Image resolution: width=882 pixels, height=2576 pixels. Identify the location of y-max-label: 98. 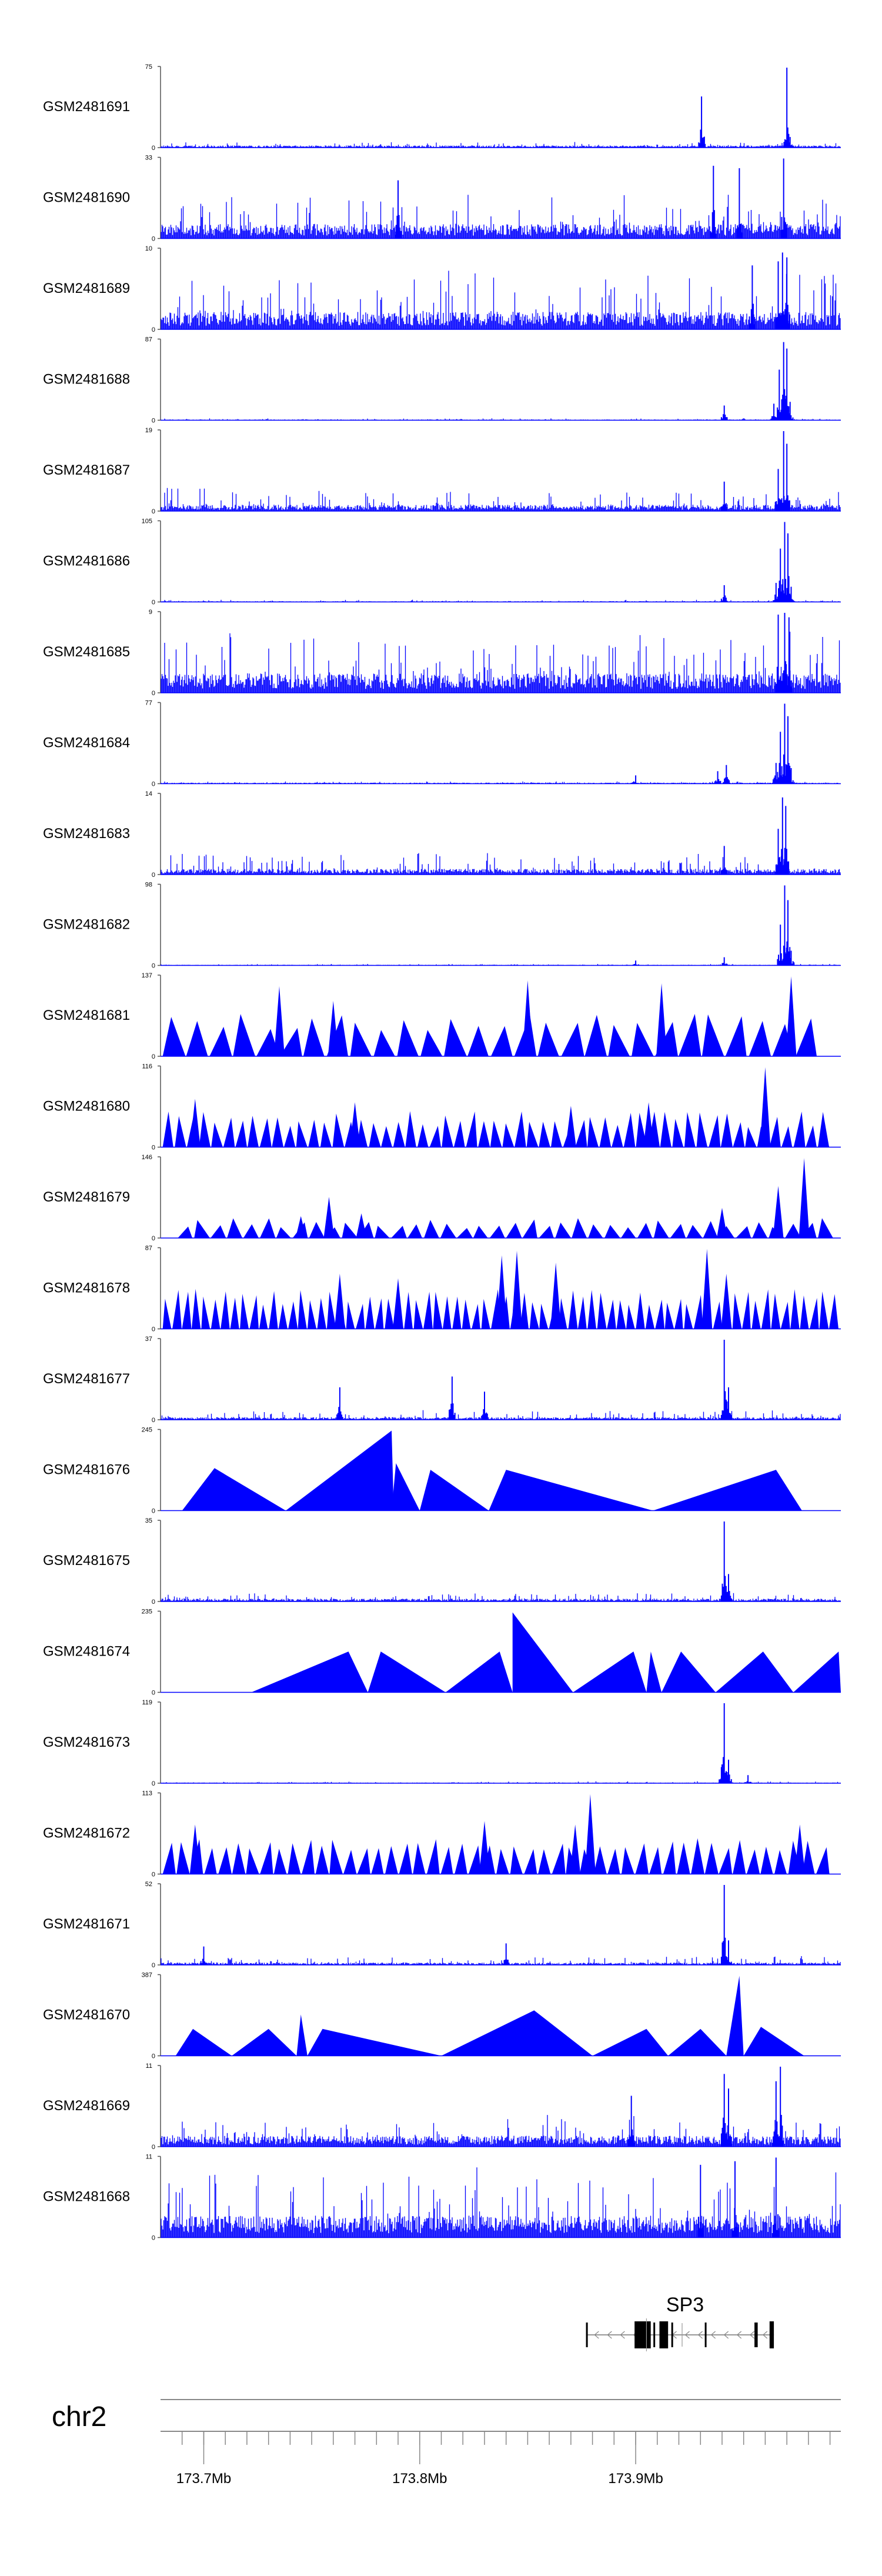
(148, 885).